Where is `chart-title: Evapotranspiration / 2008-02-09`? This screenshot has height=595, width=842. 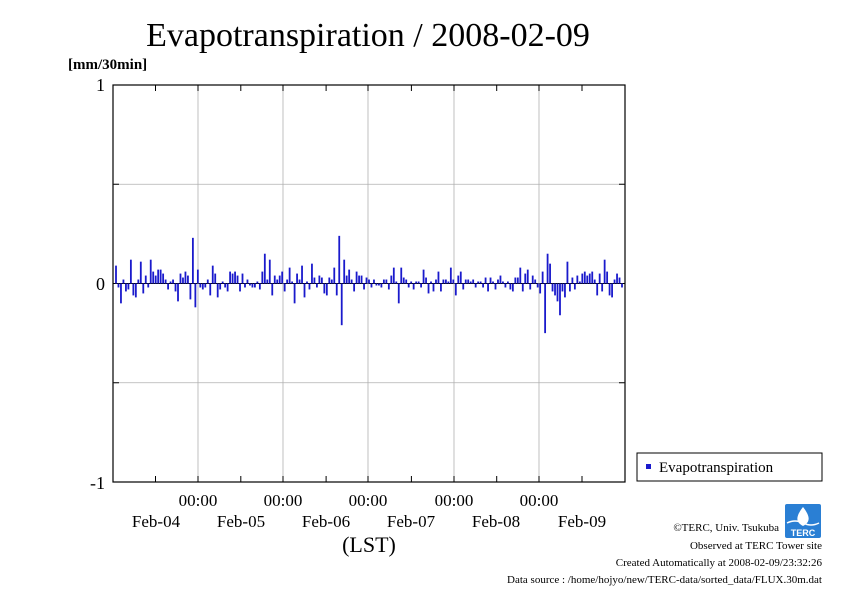
chart-title: Evapotranspiration / 2008-02-09 is located at coordinates (368, 35).